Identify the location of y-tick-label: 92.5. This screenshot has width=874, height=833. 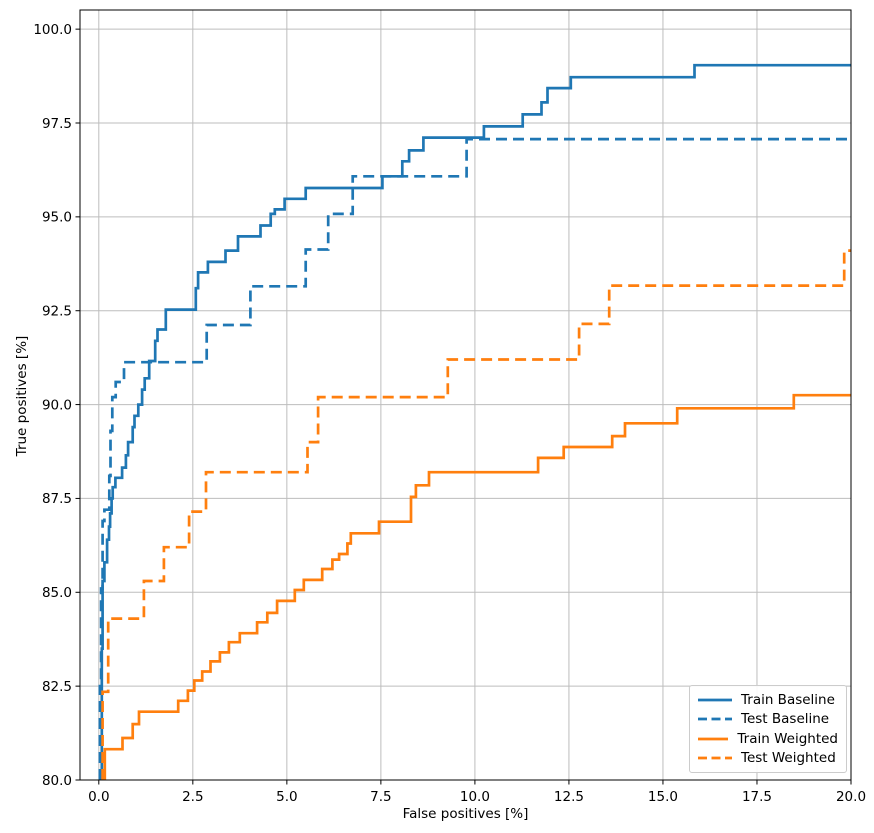
(57, 312).